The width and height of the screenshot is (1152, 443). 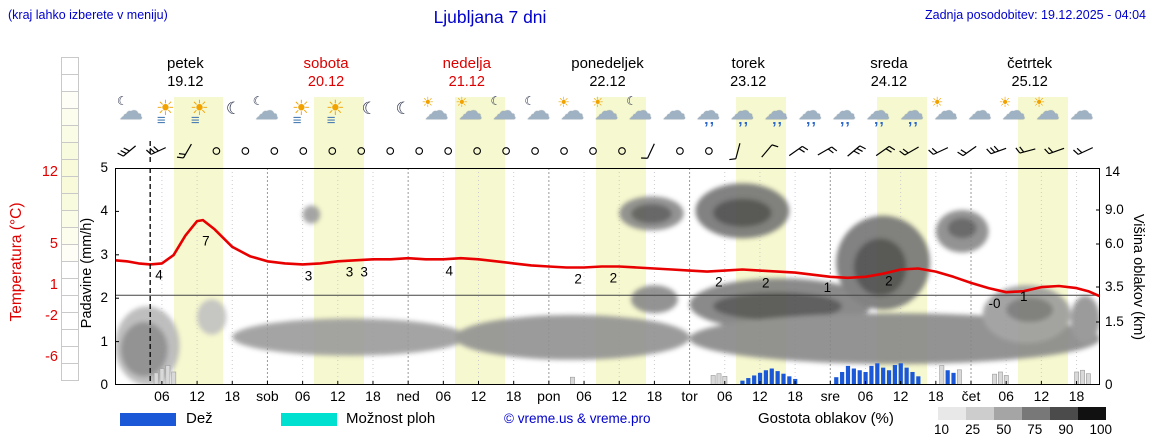 I want to click on cloud-height-tick-label: 6.0, so click(x=1114, y=243).